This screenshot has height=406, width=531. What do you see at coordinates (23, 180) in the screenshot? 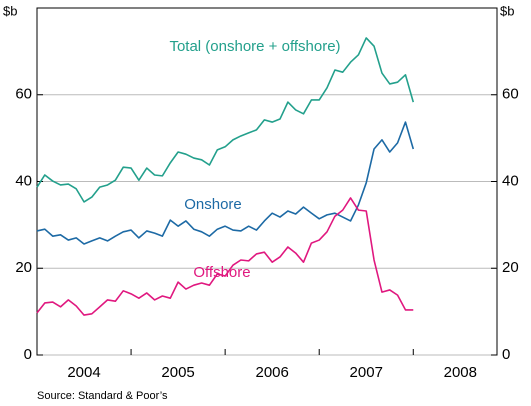
I see `y-tick-label: 40` at bounding box center [23, 180].